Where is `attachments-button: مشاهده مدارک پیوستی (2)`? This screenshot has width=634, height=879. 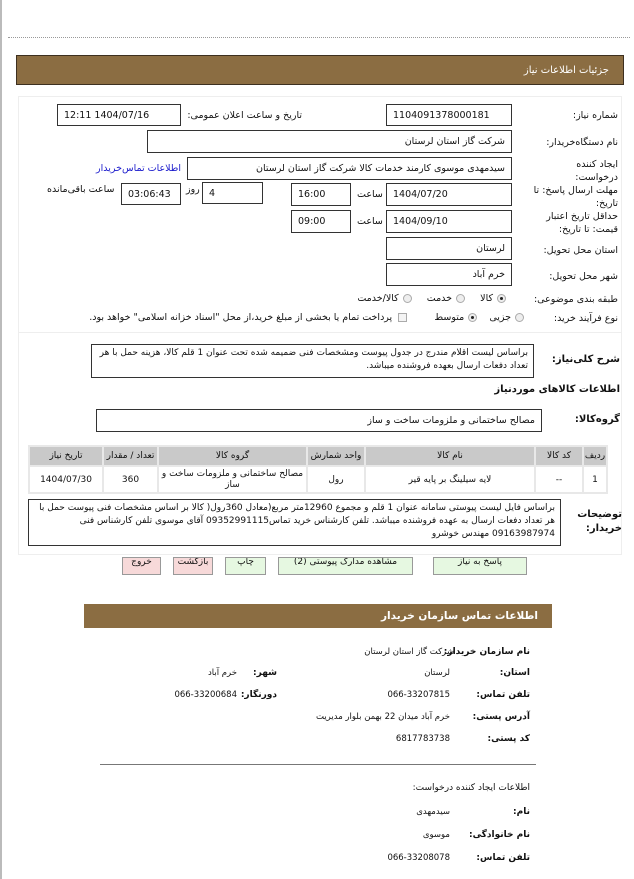 attachments-button: مشاهده مدارک پیوستی (2) is located at coordinates (345, 566).